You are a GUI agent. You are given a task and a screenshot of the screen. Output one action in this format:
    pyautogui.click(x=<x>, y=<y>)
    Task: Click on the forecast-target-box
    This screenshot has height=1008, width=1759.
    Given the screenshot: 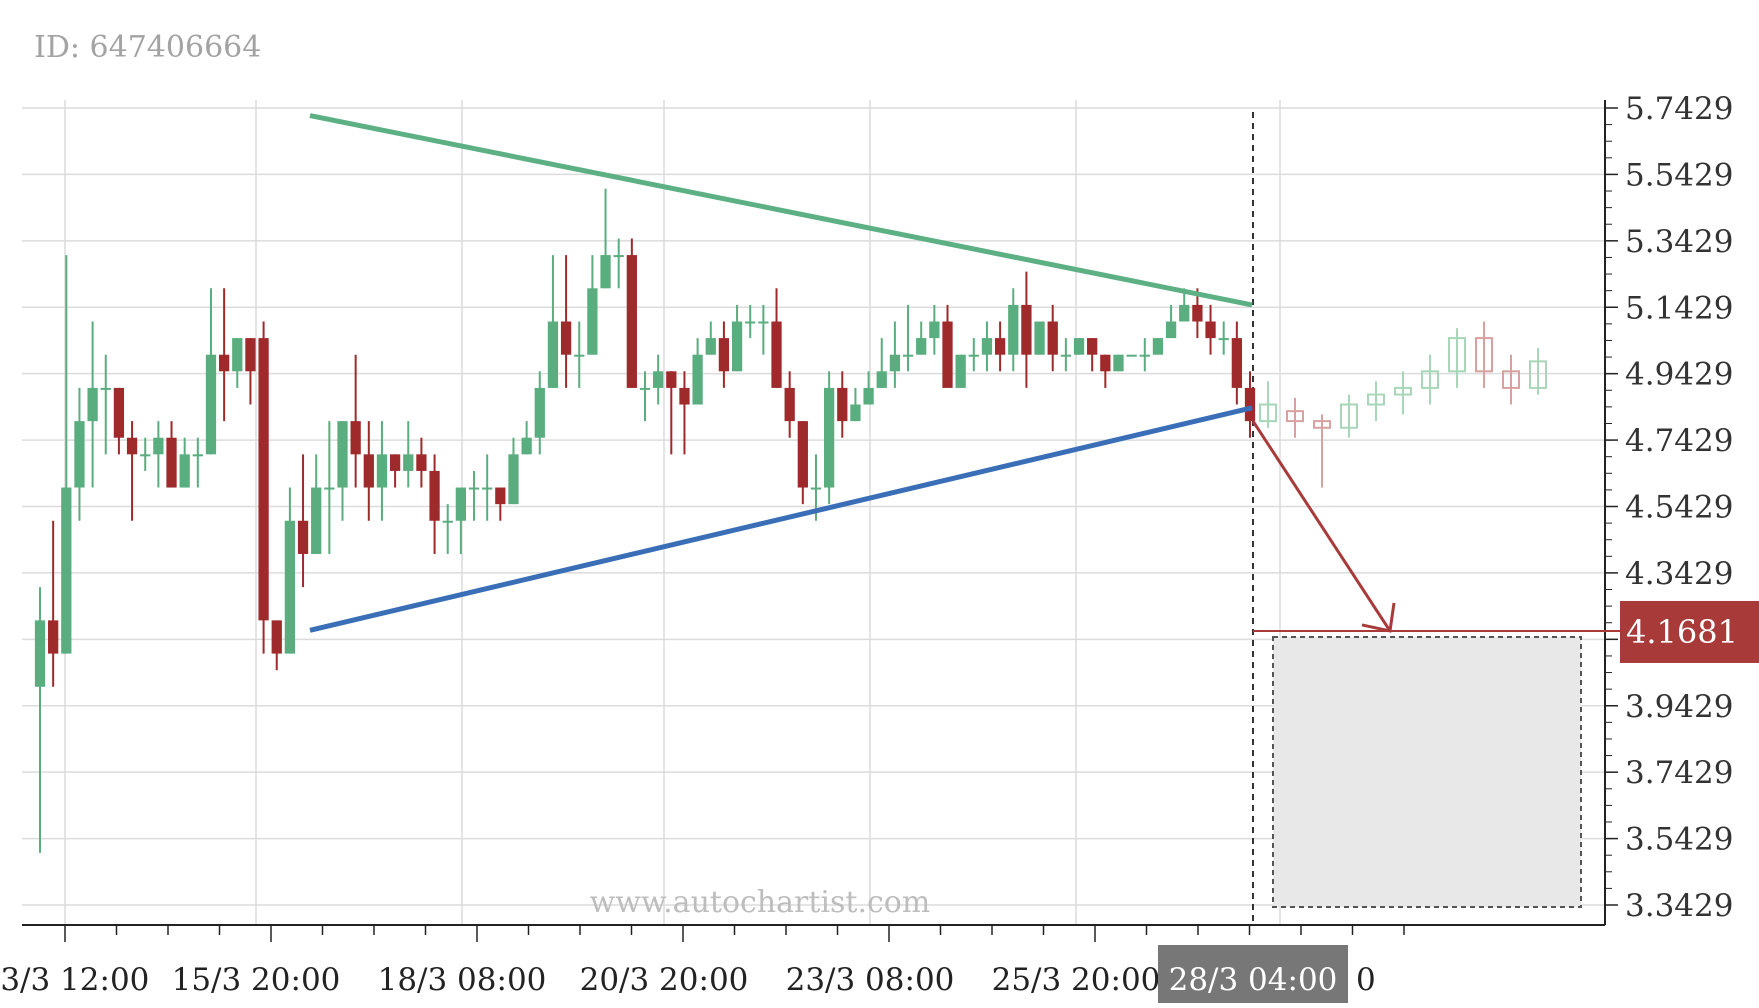 What is the action you would take?
    pyautogui.click(x=1427, y=771)
    